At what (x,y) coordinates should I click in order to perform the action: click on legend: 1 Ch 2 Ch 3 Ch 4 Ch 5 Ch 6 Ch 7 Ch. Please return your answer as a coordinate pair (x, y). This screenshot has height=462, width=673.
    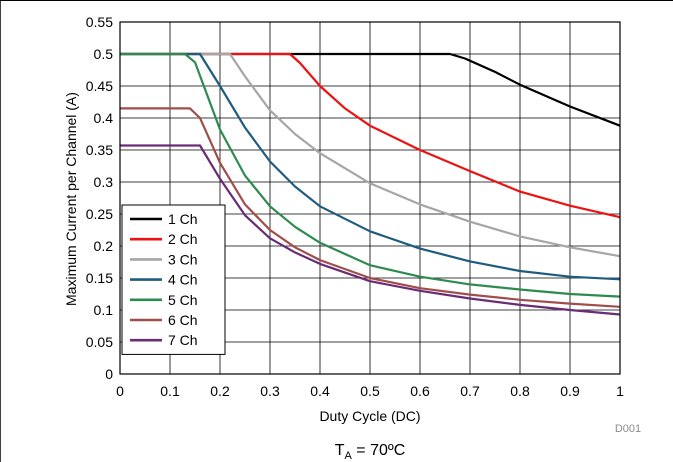
    Looking at the image, I should click on (173, 279).